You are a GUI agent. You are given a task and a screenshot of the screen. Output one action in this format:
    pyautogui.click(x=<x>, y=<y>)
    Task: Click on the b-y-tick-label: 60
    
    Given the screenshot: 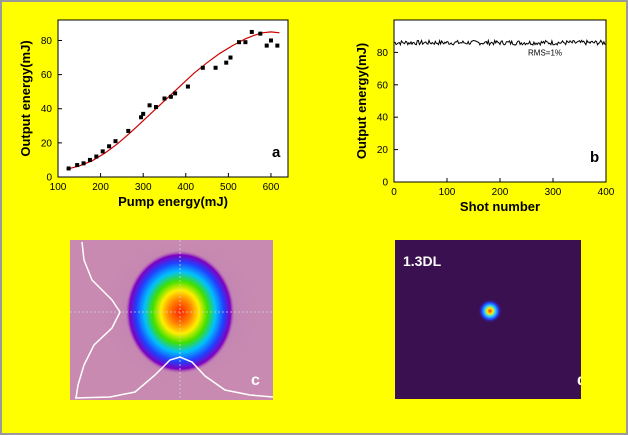 What is the action you would take?
    pyautogui.click(x=383, y=85)
    